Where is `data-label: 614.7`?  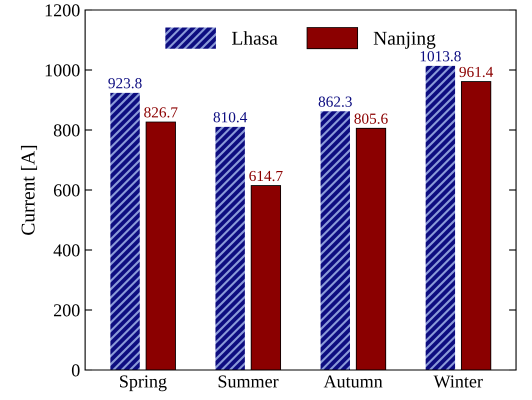
data-label: 614.7 is located at coordinates (266, 176).